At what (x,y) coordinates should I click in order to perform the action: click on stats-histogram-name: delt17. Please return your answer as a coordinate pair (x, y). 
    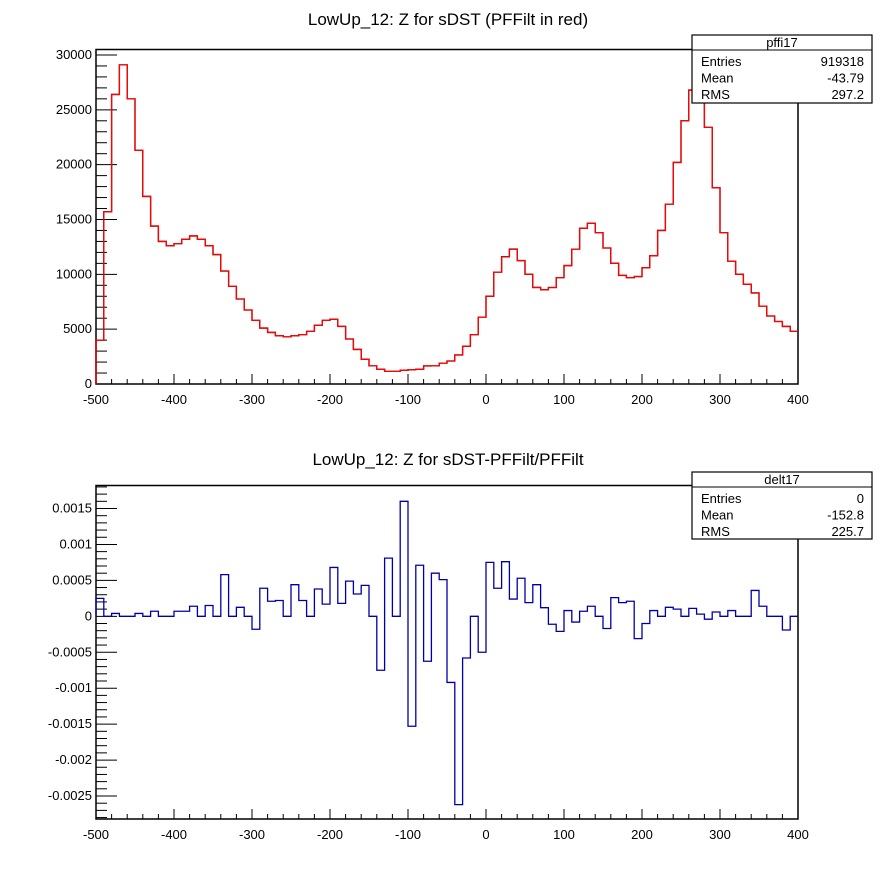
    Looking at the image, I should click on (781, 479).